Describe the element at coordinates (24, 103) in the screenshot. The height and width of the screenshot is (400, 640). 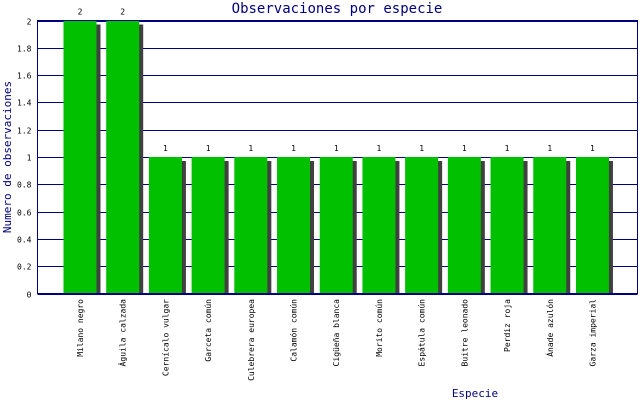
I see `y-tick-label: 1.4` at that location.